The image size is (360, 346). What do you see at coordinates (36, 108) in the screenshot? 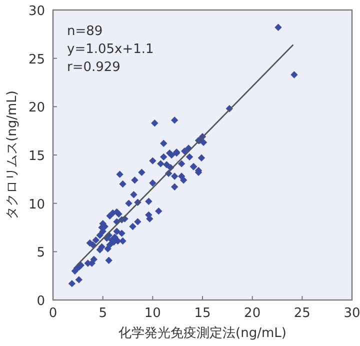
I see `y-tick-label: 20` at bounding box center [36, 108].